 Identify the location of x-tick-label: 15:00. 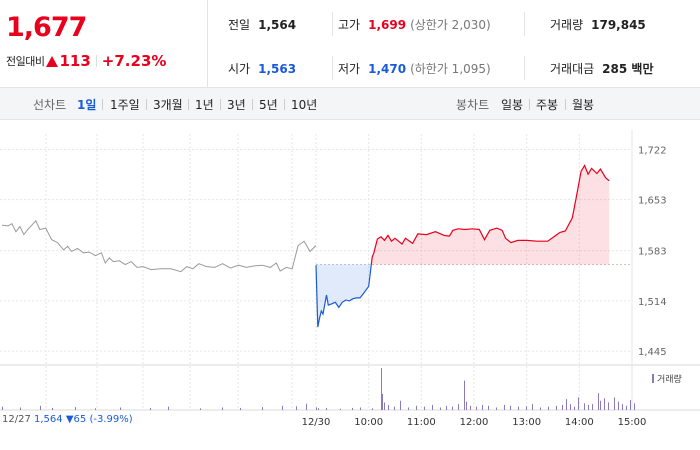
(632, 422).